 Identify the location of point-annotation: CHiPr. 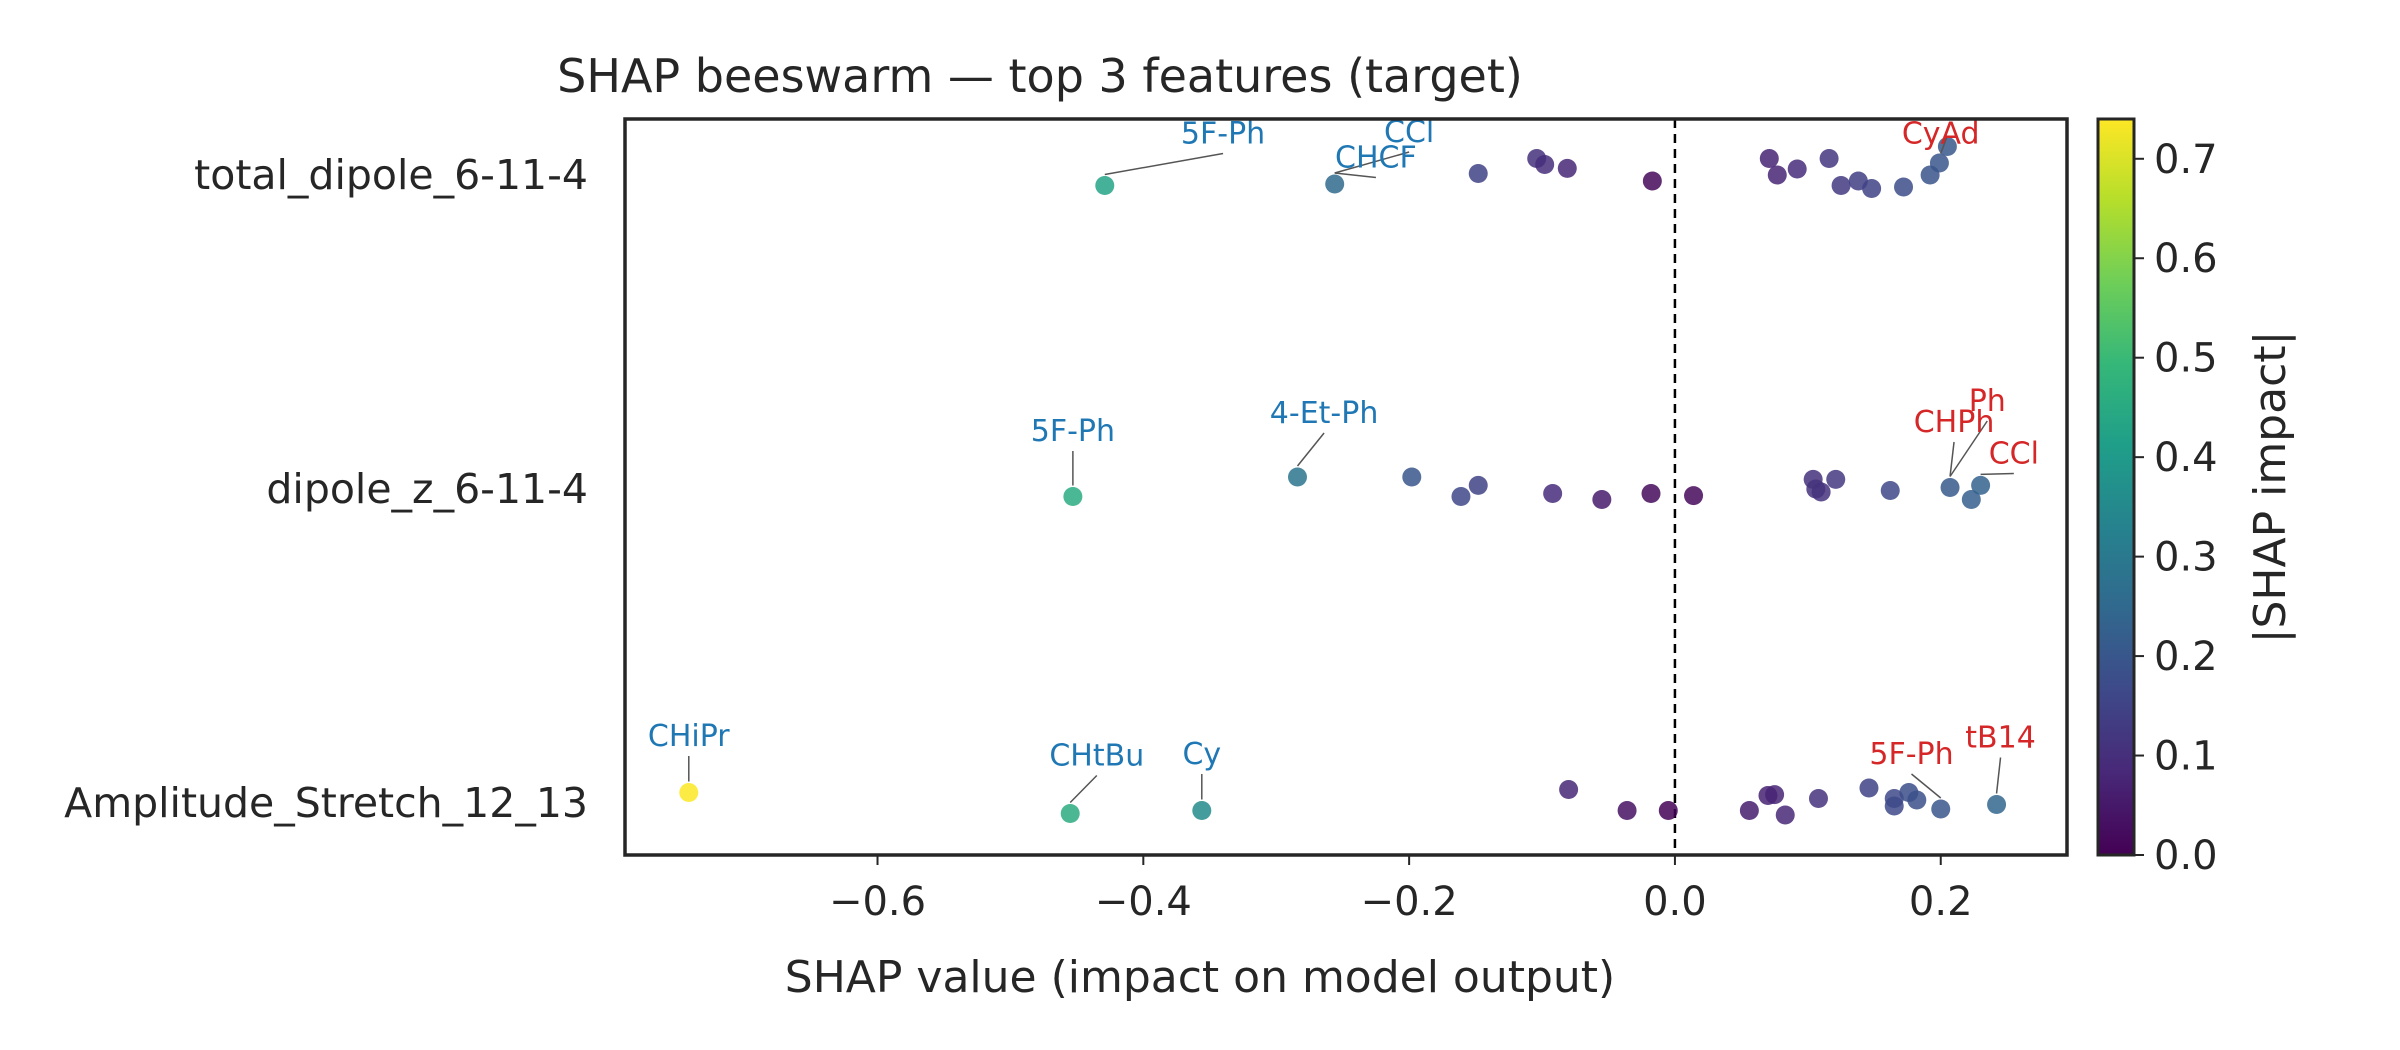
(689, 736).